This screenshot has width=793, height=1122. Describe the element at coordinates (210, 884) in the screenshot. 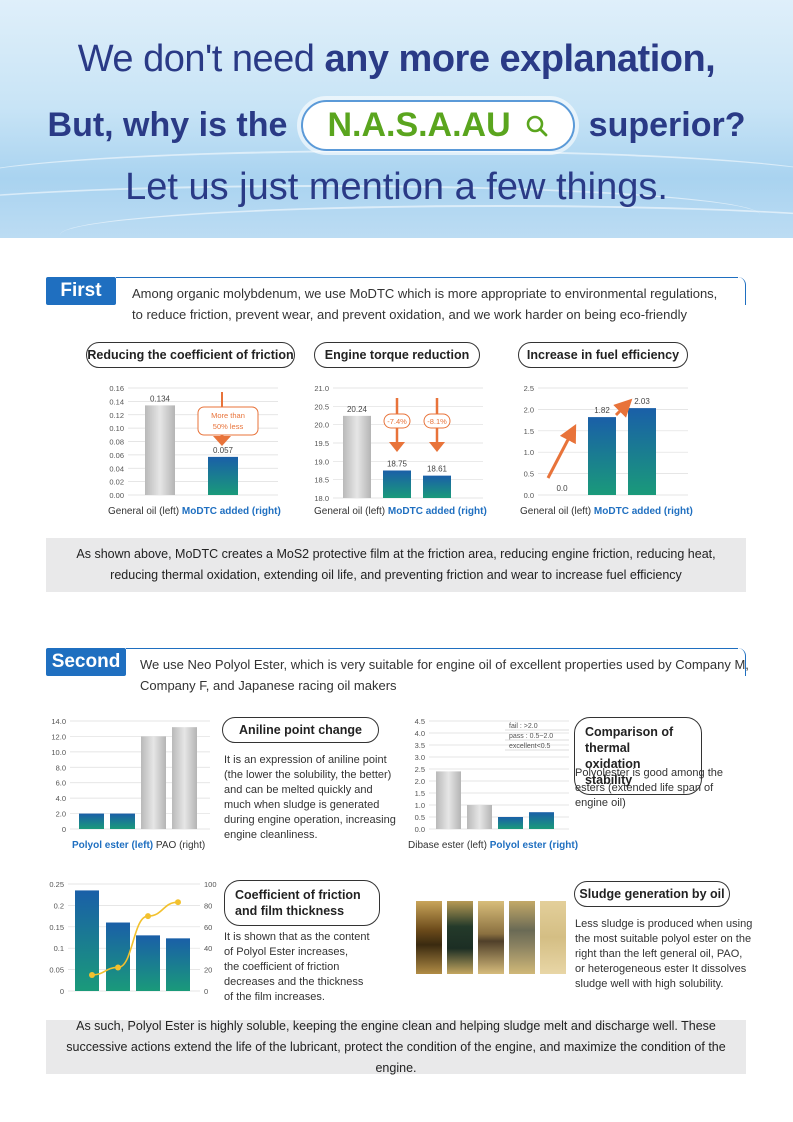

I see `y2-tick-label: 100` at that location.